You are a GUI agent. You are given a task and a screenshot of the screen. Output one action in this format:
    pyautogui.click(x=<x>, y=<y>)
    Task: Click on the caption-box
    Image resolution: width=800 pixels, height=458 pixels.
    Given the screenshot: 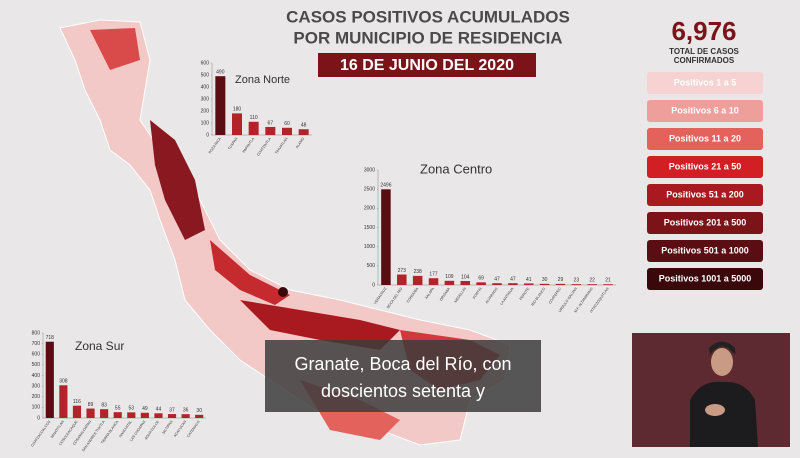 What is the action you would take?
    pyautogui.click(x=403, y=376)
    